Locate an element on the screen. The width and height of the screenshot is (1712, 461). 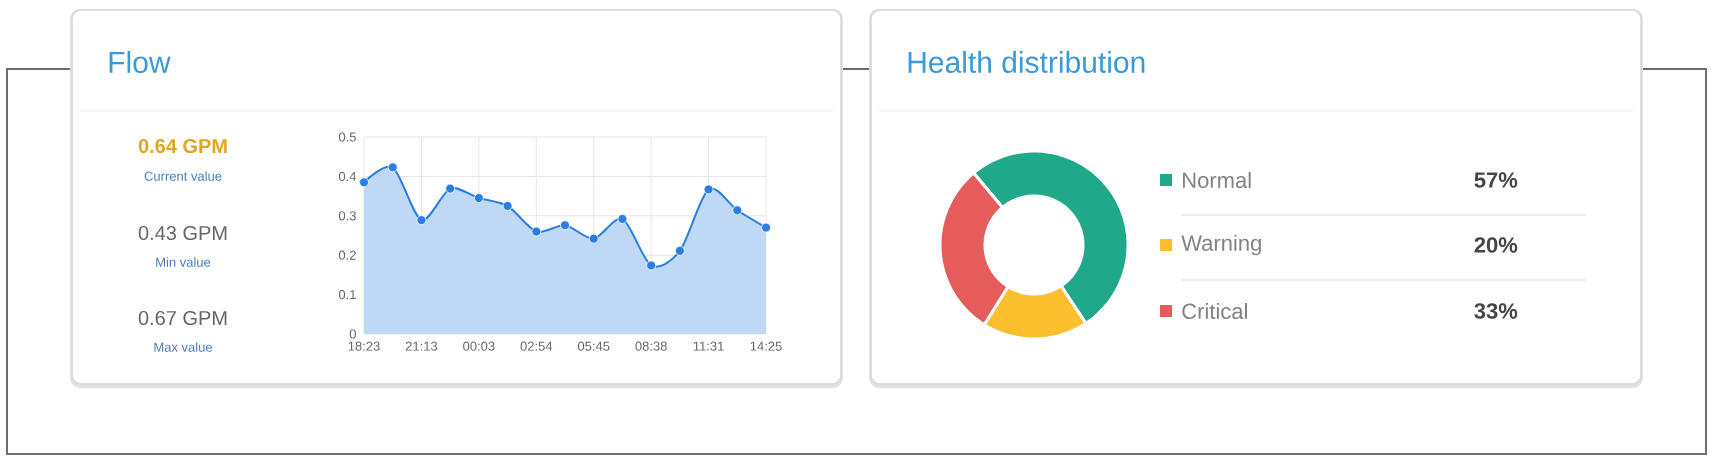
text: Min value is located at coordinates (183, 262).